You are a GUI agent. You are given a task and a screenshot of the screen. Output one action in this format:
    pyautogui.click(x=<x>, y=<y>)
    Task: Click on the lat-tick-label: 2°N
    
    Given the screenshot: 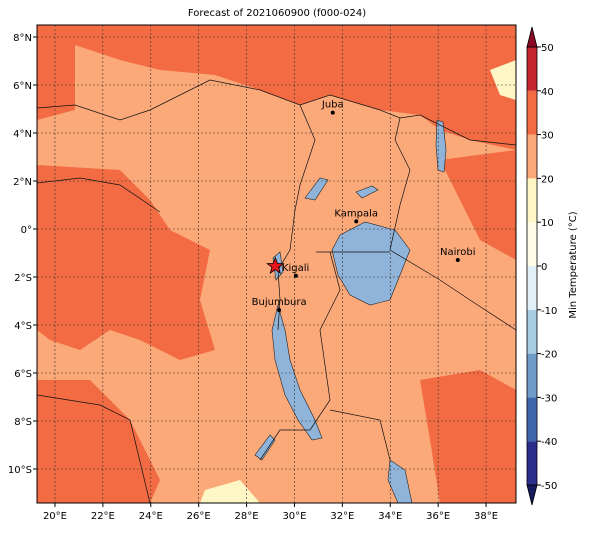 What is the action you would take?
    pyautogui.click(x=22, y=182)
    